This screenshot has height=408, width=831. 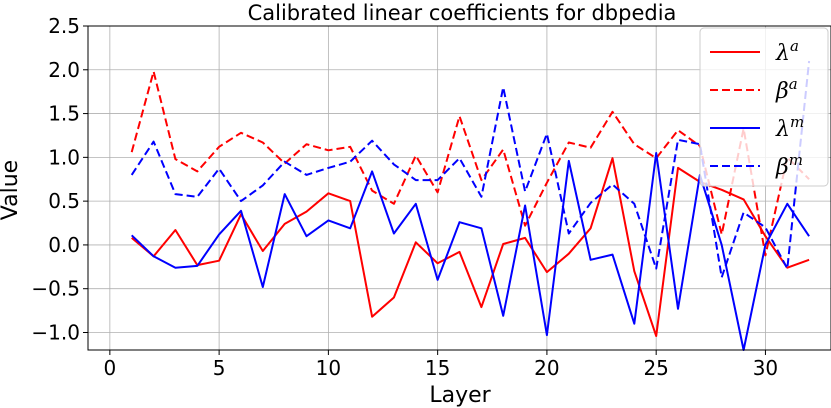 What do you see at coordinates (655, 368) in the screenshot?
I see `x-tick-label: 25` at bounding box center [655, 368].